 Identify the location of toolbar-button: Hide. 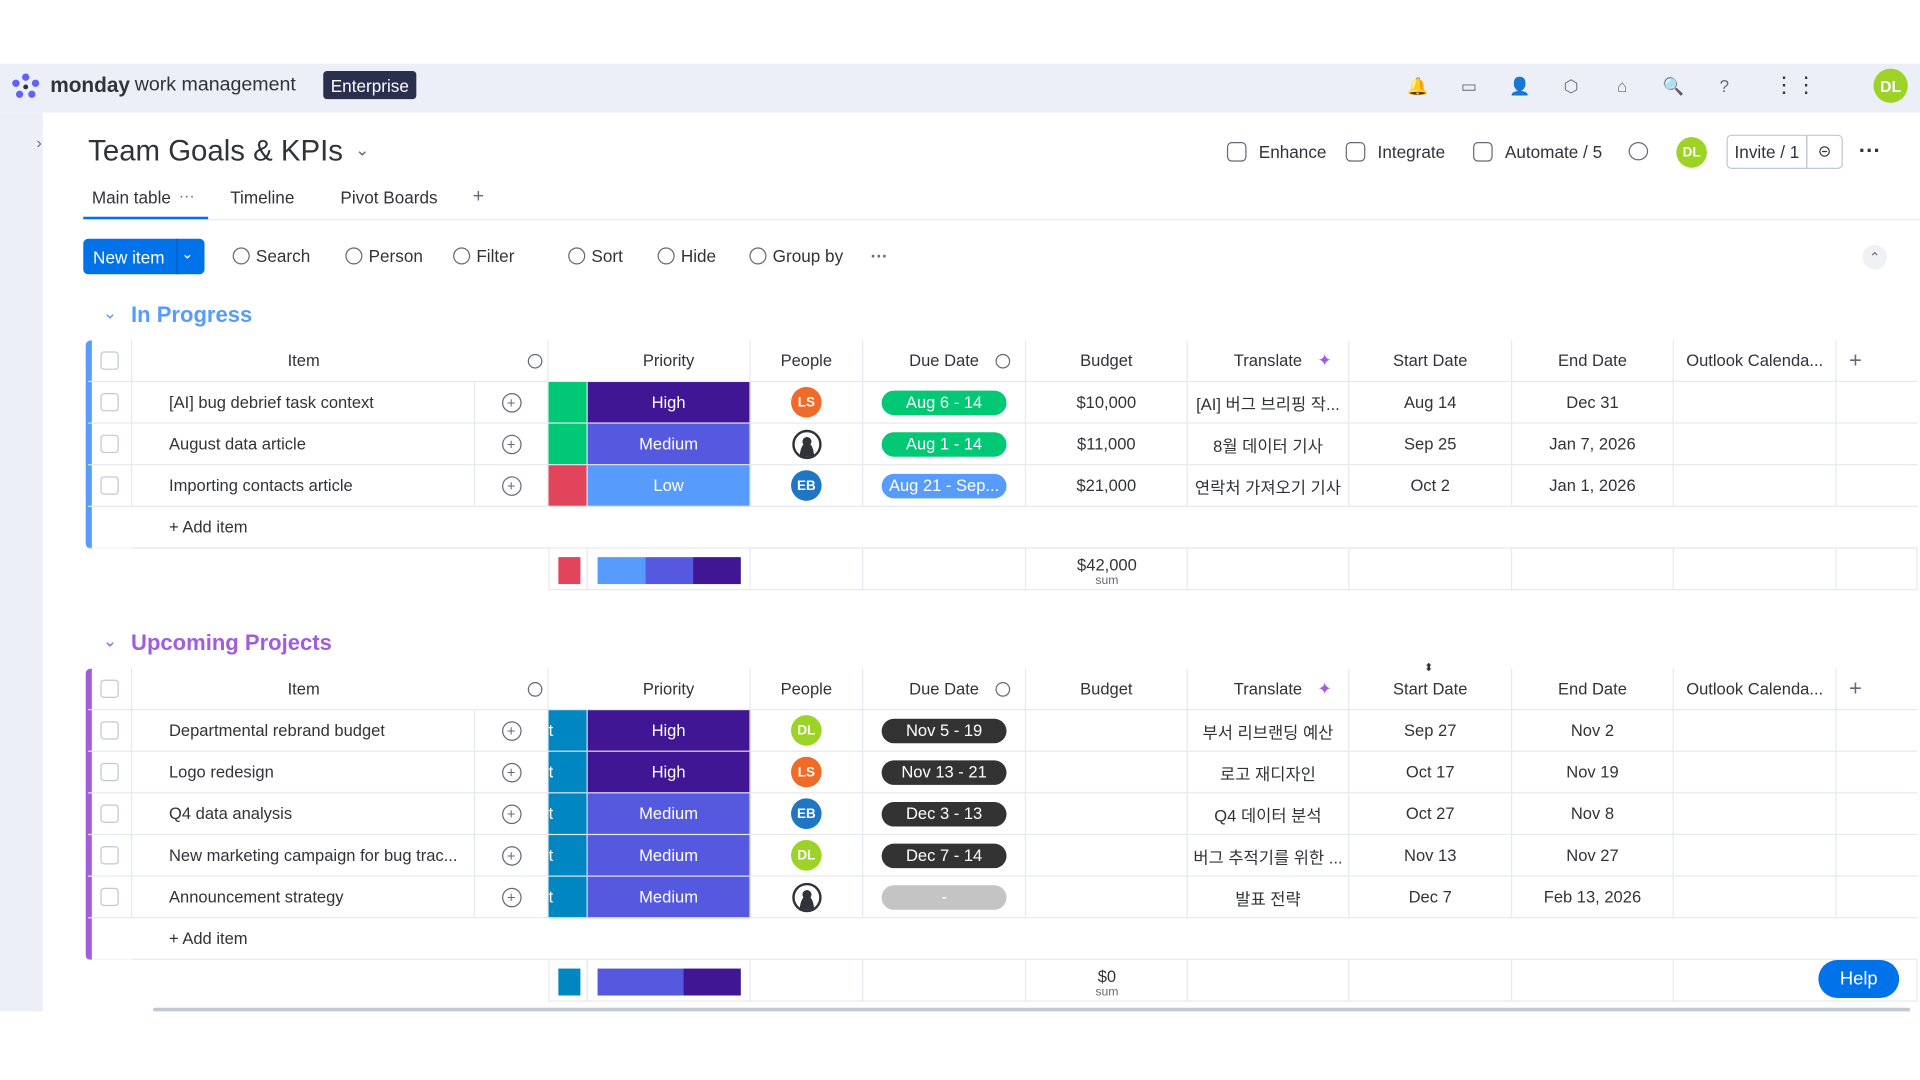
(698, 256).